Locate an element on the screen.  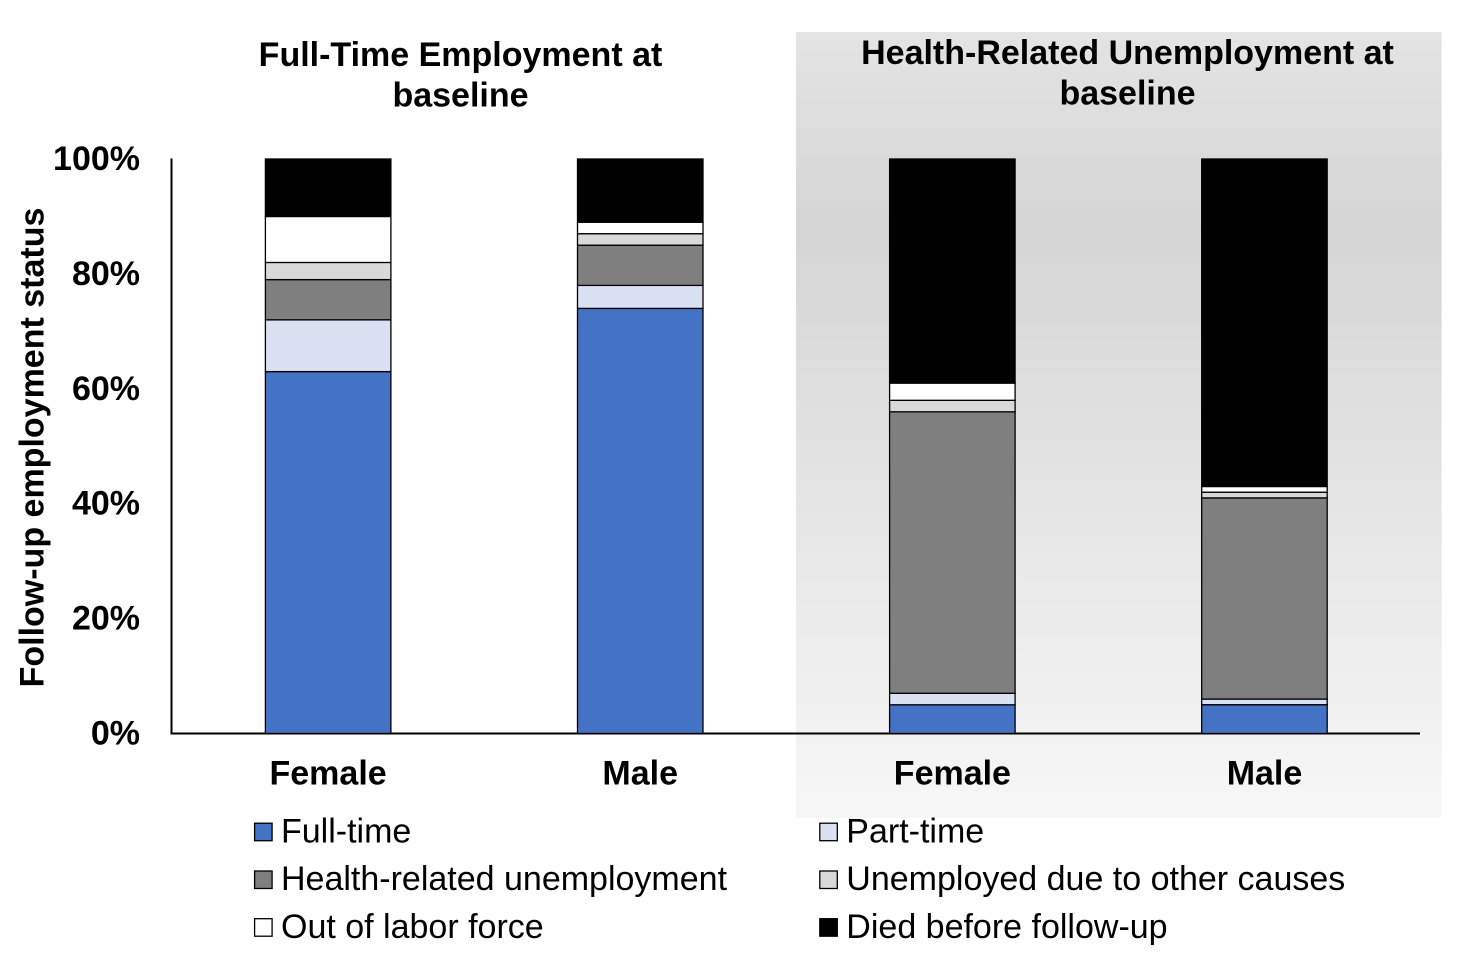
svg-text: Unemployed due to other causes is located at coordinates (1095, 879).